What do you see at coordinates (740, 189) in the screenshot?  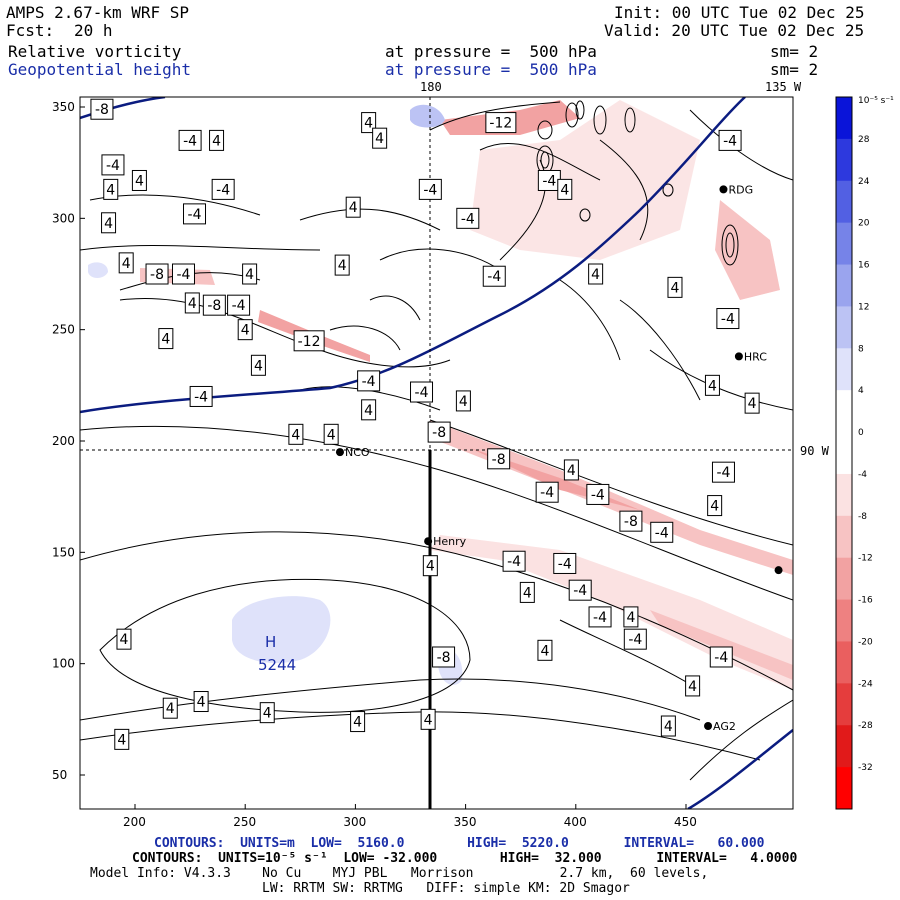 I see `station-label: RDG` at bounding box center [740, 189].